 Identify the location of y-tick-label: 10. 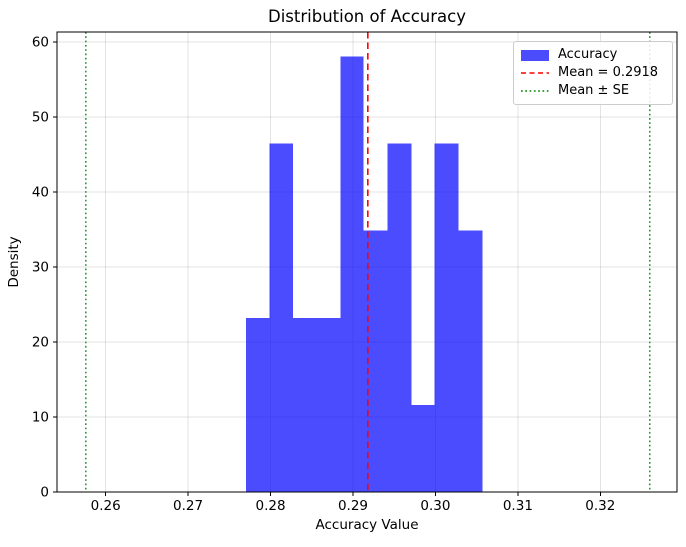
(40, 418).